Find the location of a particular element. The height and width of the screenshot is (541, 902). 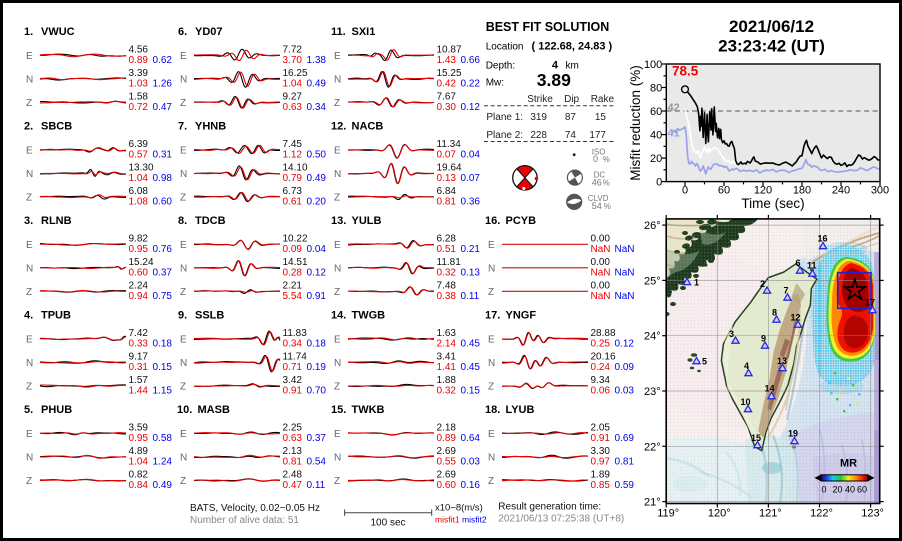

svg-text: 4. is located at coordinates (28, 316).